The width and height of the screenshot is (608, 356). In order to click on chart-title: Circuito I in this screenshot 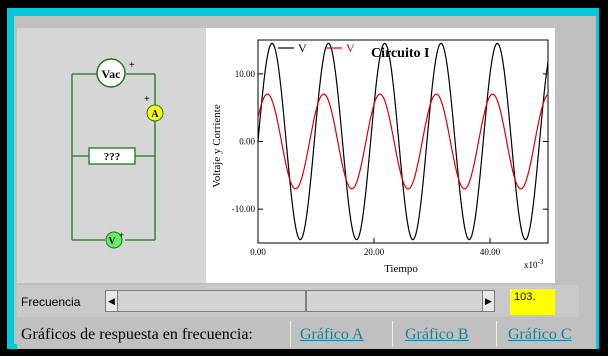, I will do `click(400, 53)`.